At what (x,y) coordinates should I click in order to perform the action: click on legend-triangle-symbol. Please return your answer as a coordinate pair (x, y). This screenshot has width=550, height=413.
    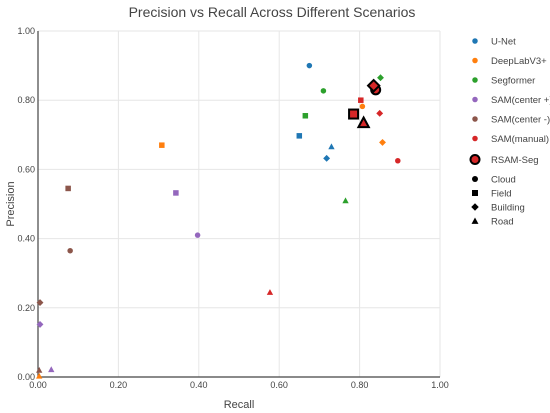
    Looking at the image, I should click on (475, 220).